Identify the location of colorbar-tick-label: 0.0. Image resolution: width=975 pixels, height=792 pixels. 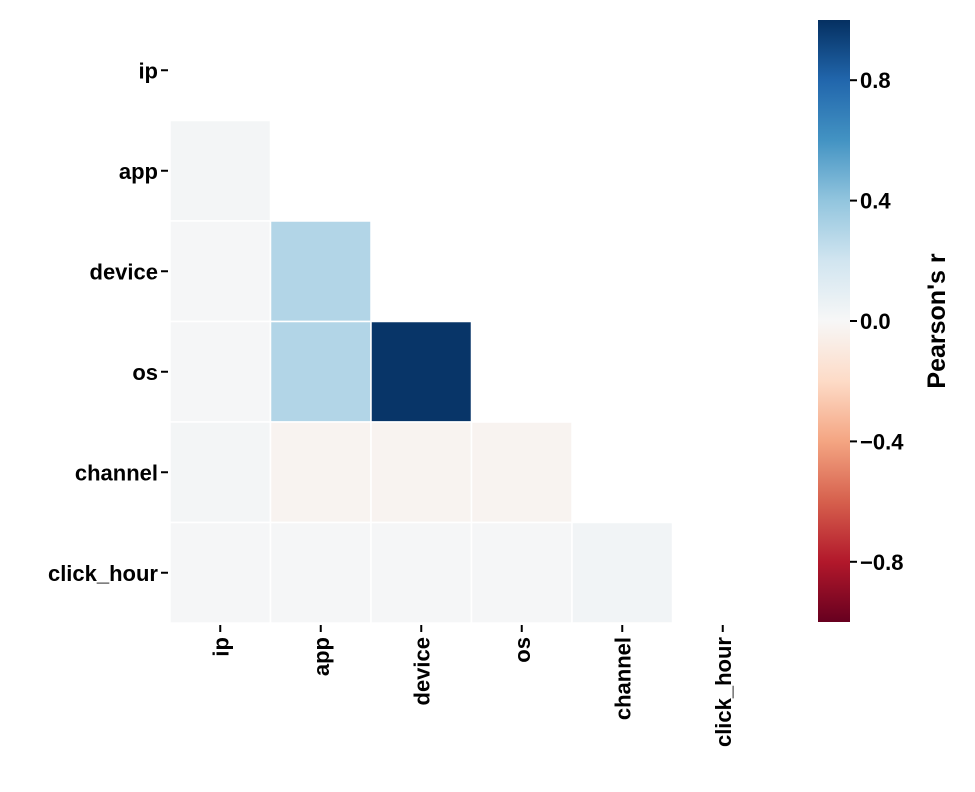
(875, 321).